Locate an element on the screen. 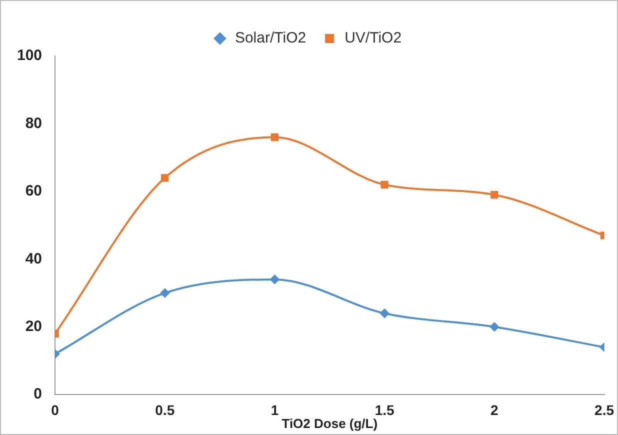 Image resolution: width=618 pixels, height=435 pixels. y-tick-label: 60 is located at coordinates (33, 191).